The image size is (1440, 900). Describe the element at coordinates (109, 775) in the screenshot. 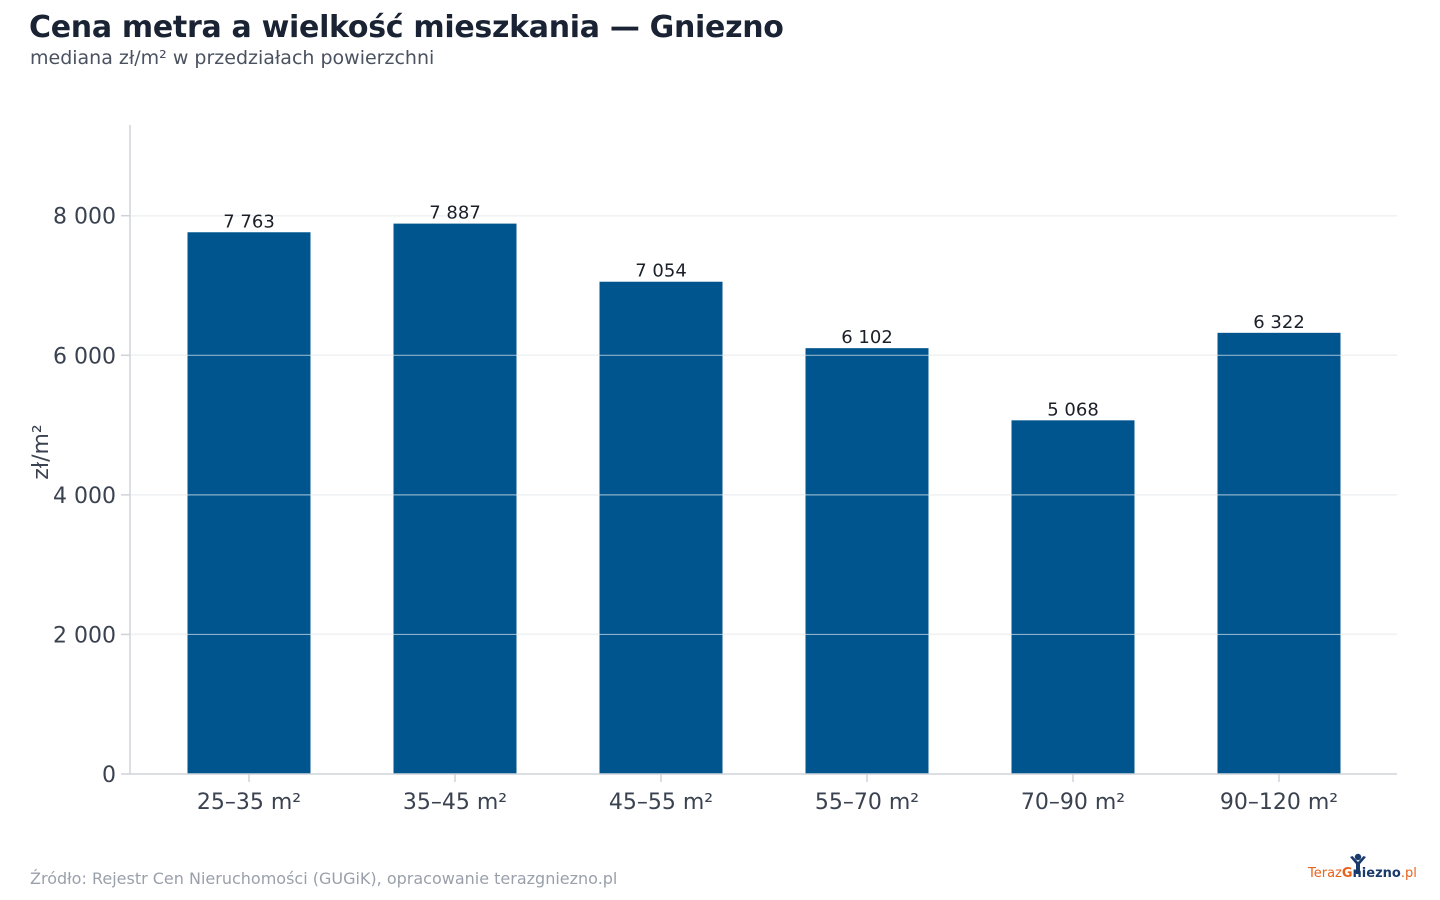

I see `y-tick-label: 0` at that location.